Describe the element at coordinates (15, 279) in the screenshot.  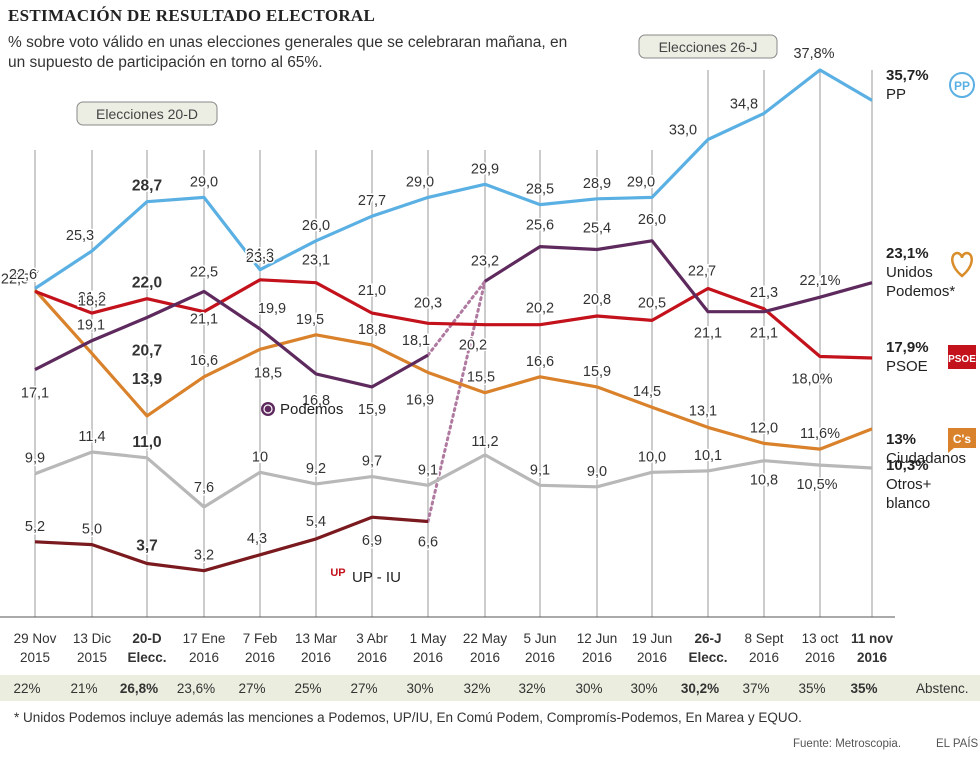
I see `data-label-psoe: 22,5` at that location.